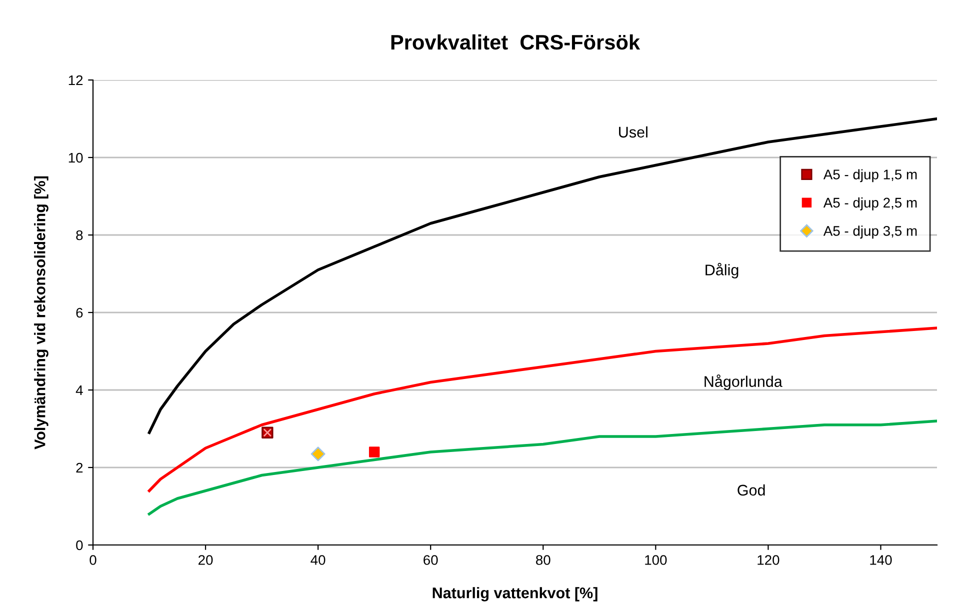 The image size is (970, 607). I want to click on x-tick-label: 120, so click(769, 560).